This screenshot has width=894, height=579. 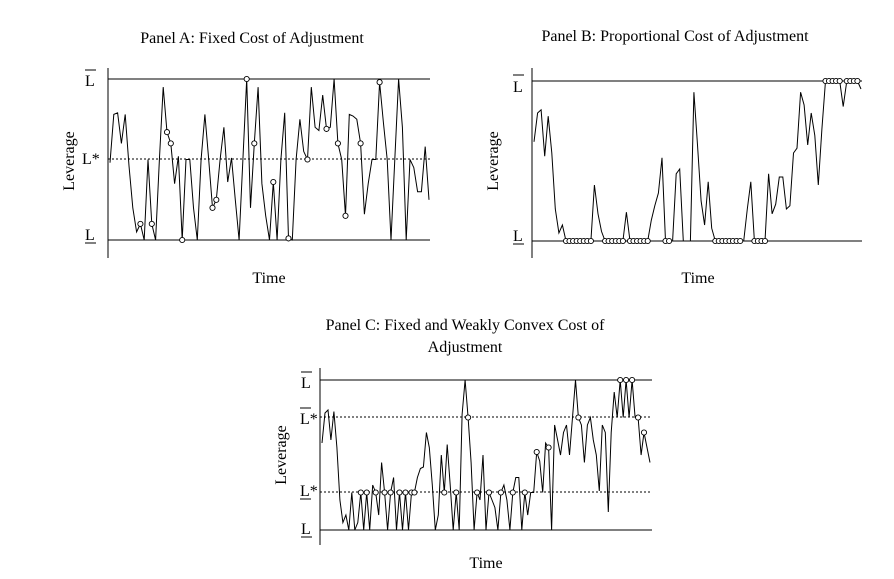 What do you see at coordinates (309, 419) in the screenshot?
I see `y-tick-label-upper-target: L*` at bounding box center [309, 419].